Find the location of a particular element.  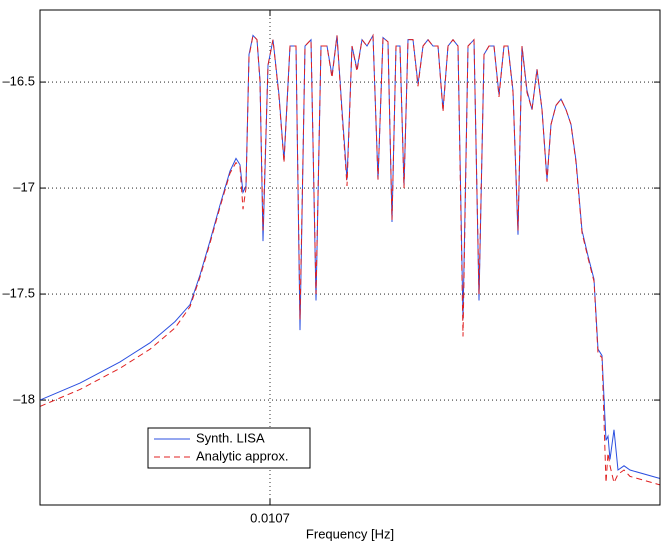

legend-label: Analytic approx. is located at coordinates (242, 455).